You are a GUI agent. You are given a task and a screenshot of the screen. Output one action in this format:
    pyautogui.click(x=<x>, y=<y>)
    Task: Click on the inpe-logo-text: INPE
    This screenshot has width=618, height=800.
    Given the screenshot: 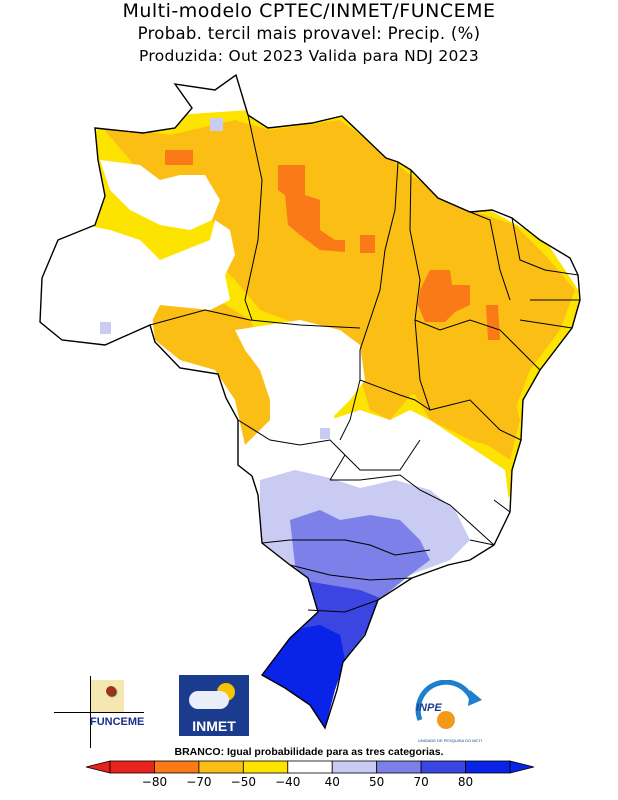 What is the action you would take?
    pyautogui.click(x=429, y=708)
    